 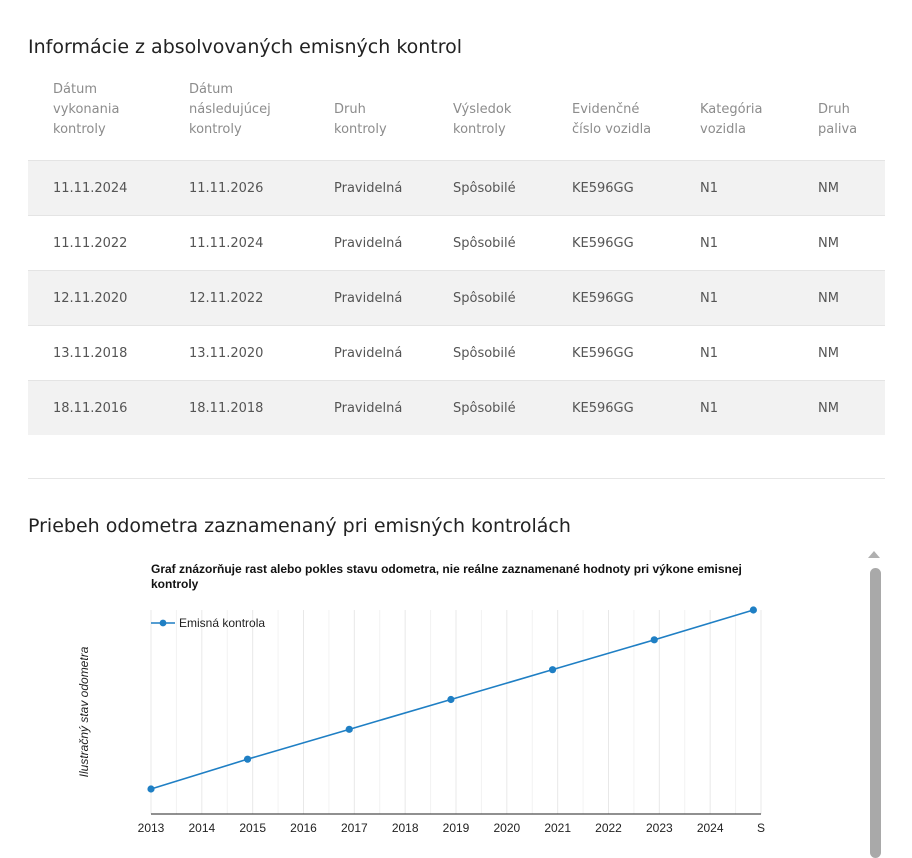 What do you see at coordinates (108, 243) in the screenshot?
I see `cell-inspection-date: 11.11.2022` at bounding box center [108, 243].